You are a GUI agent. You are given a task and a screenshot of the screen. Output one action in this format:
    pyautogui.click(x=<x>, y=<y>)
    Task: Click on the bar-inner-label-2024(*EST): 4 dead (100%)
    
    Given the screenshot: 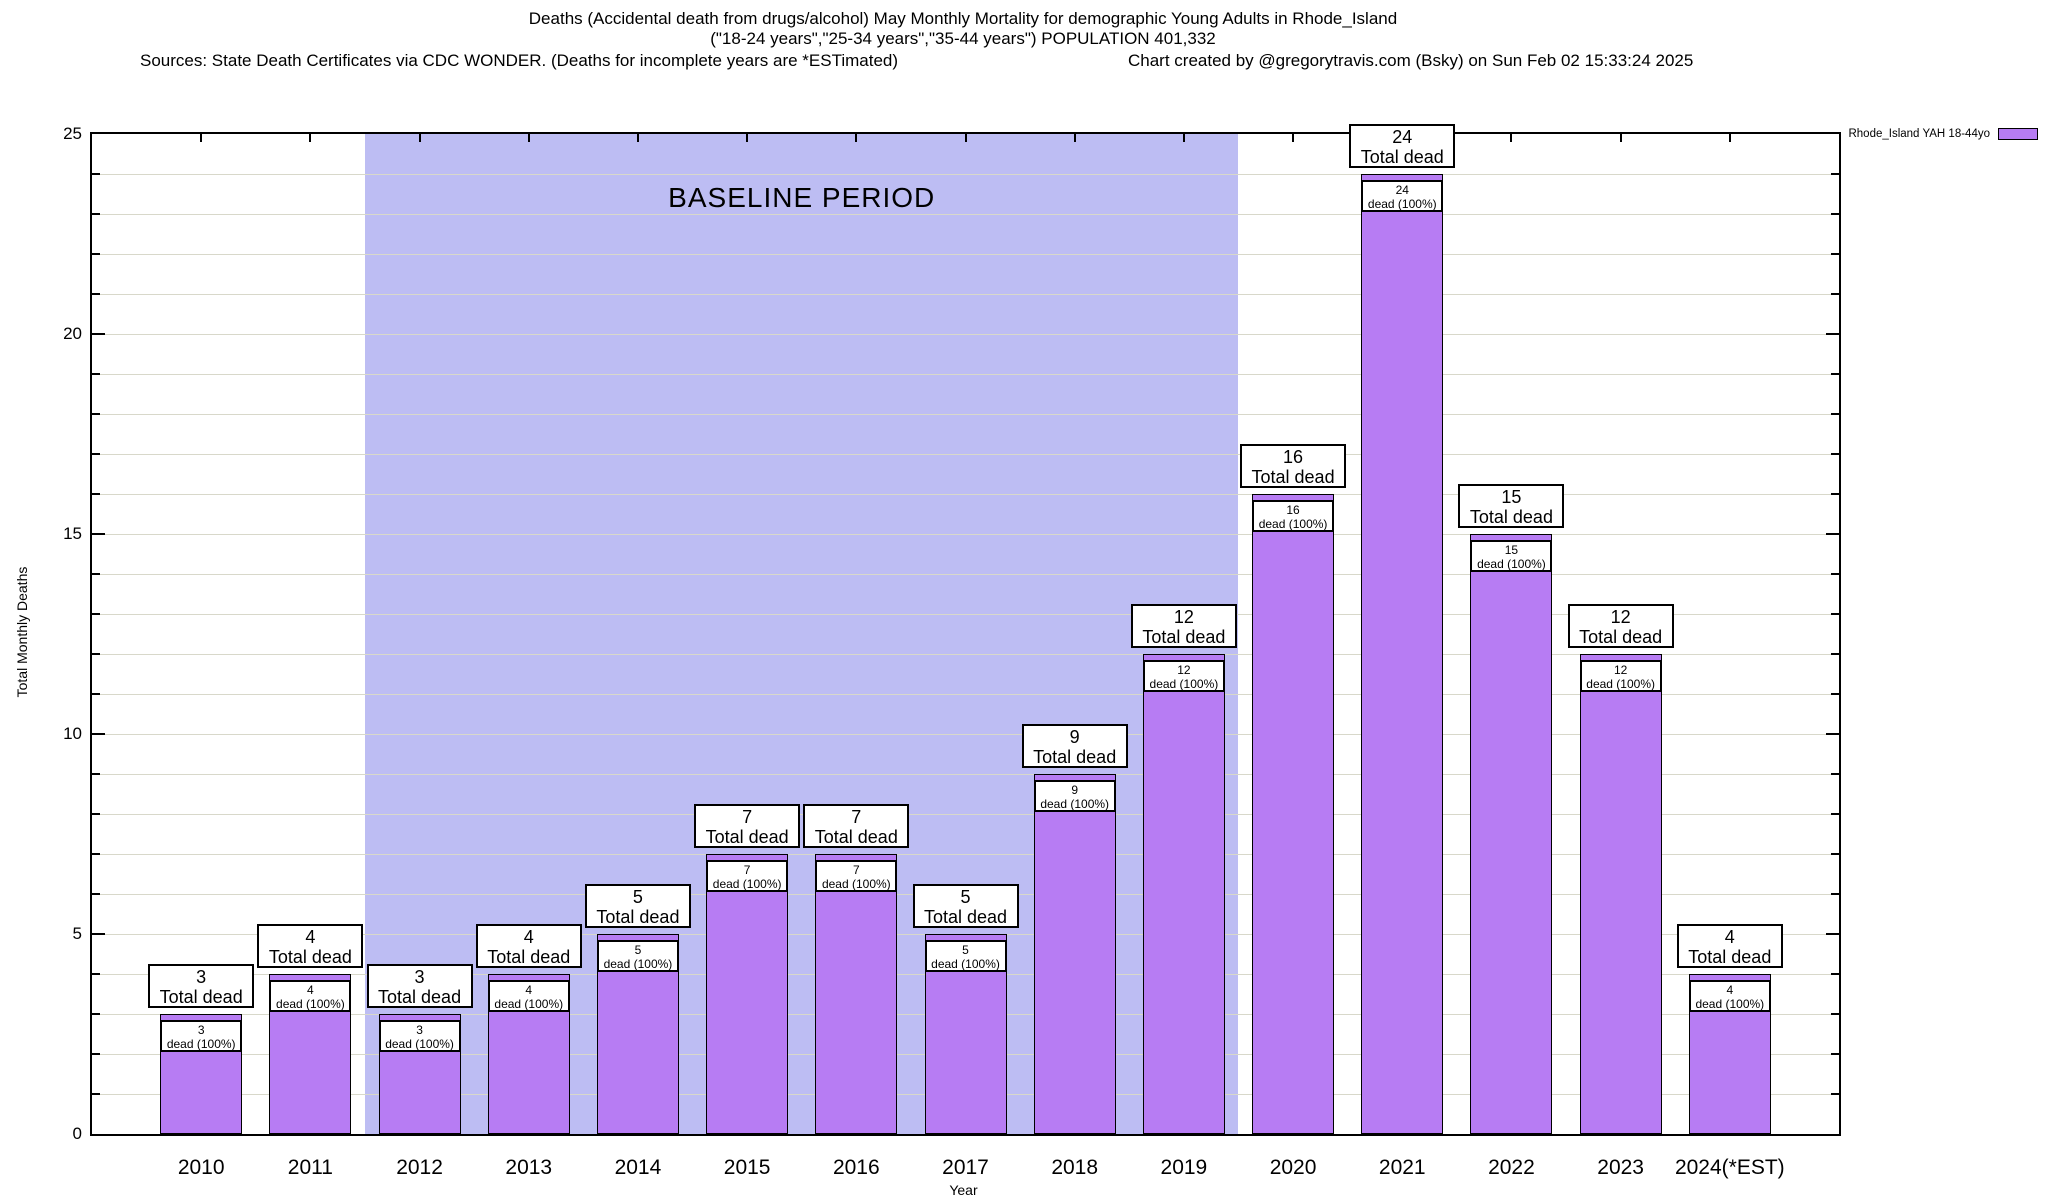 What is the action you would take?
    pyautogui.click(x=1729, y=996)
    